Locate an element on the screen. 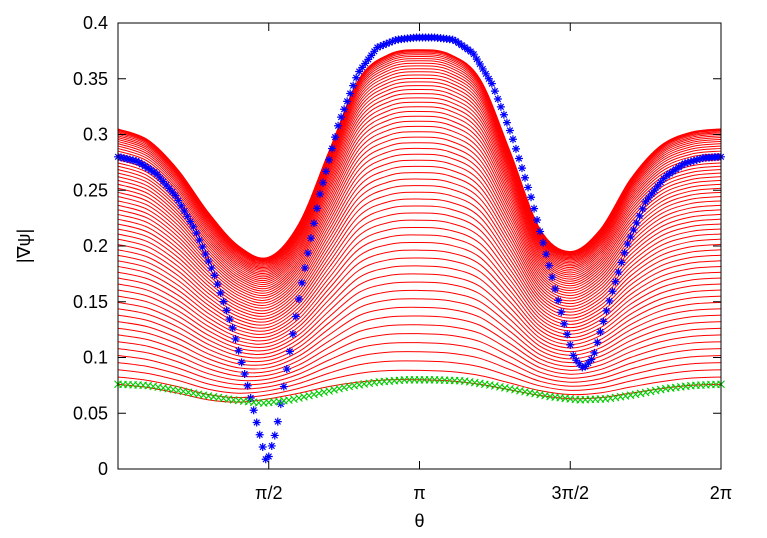 The image size is (767, 538). x-tick-label: π/2 is located at coordinates (268, 493).